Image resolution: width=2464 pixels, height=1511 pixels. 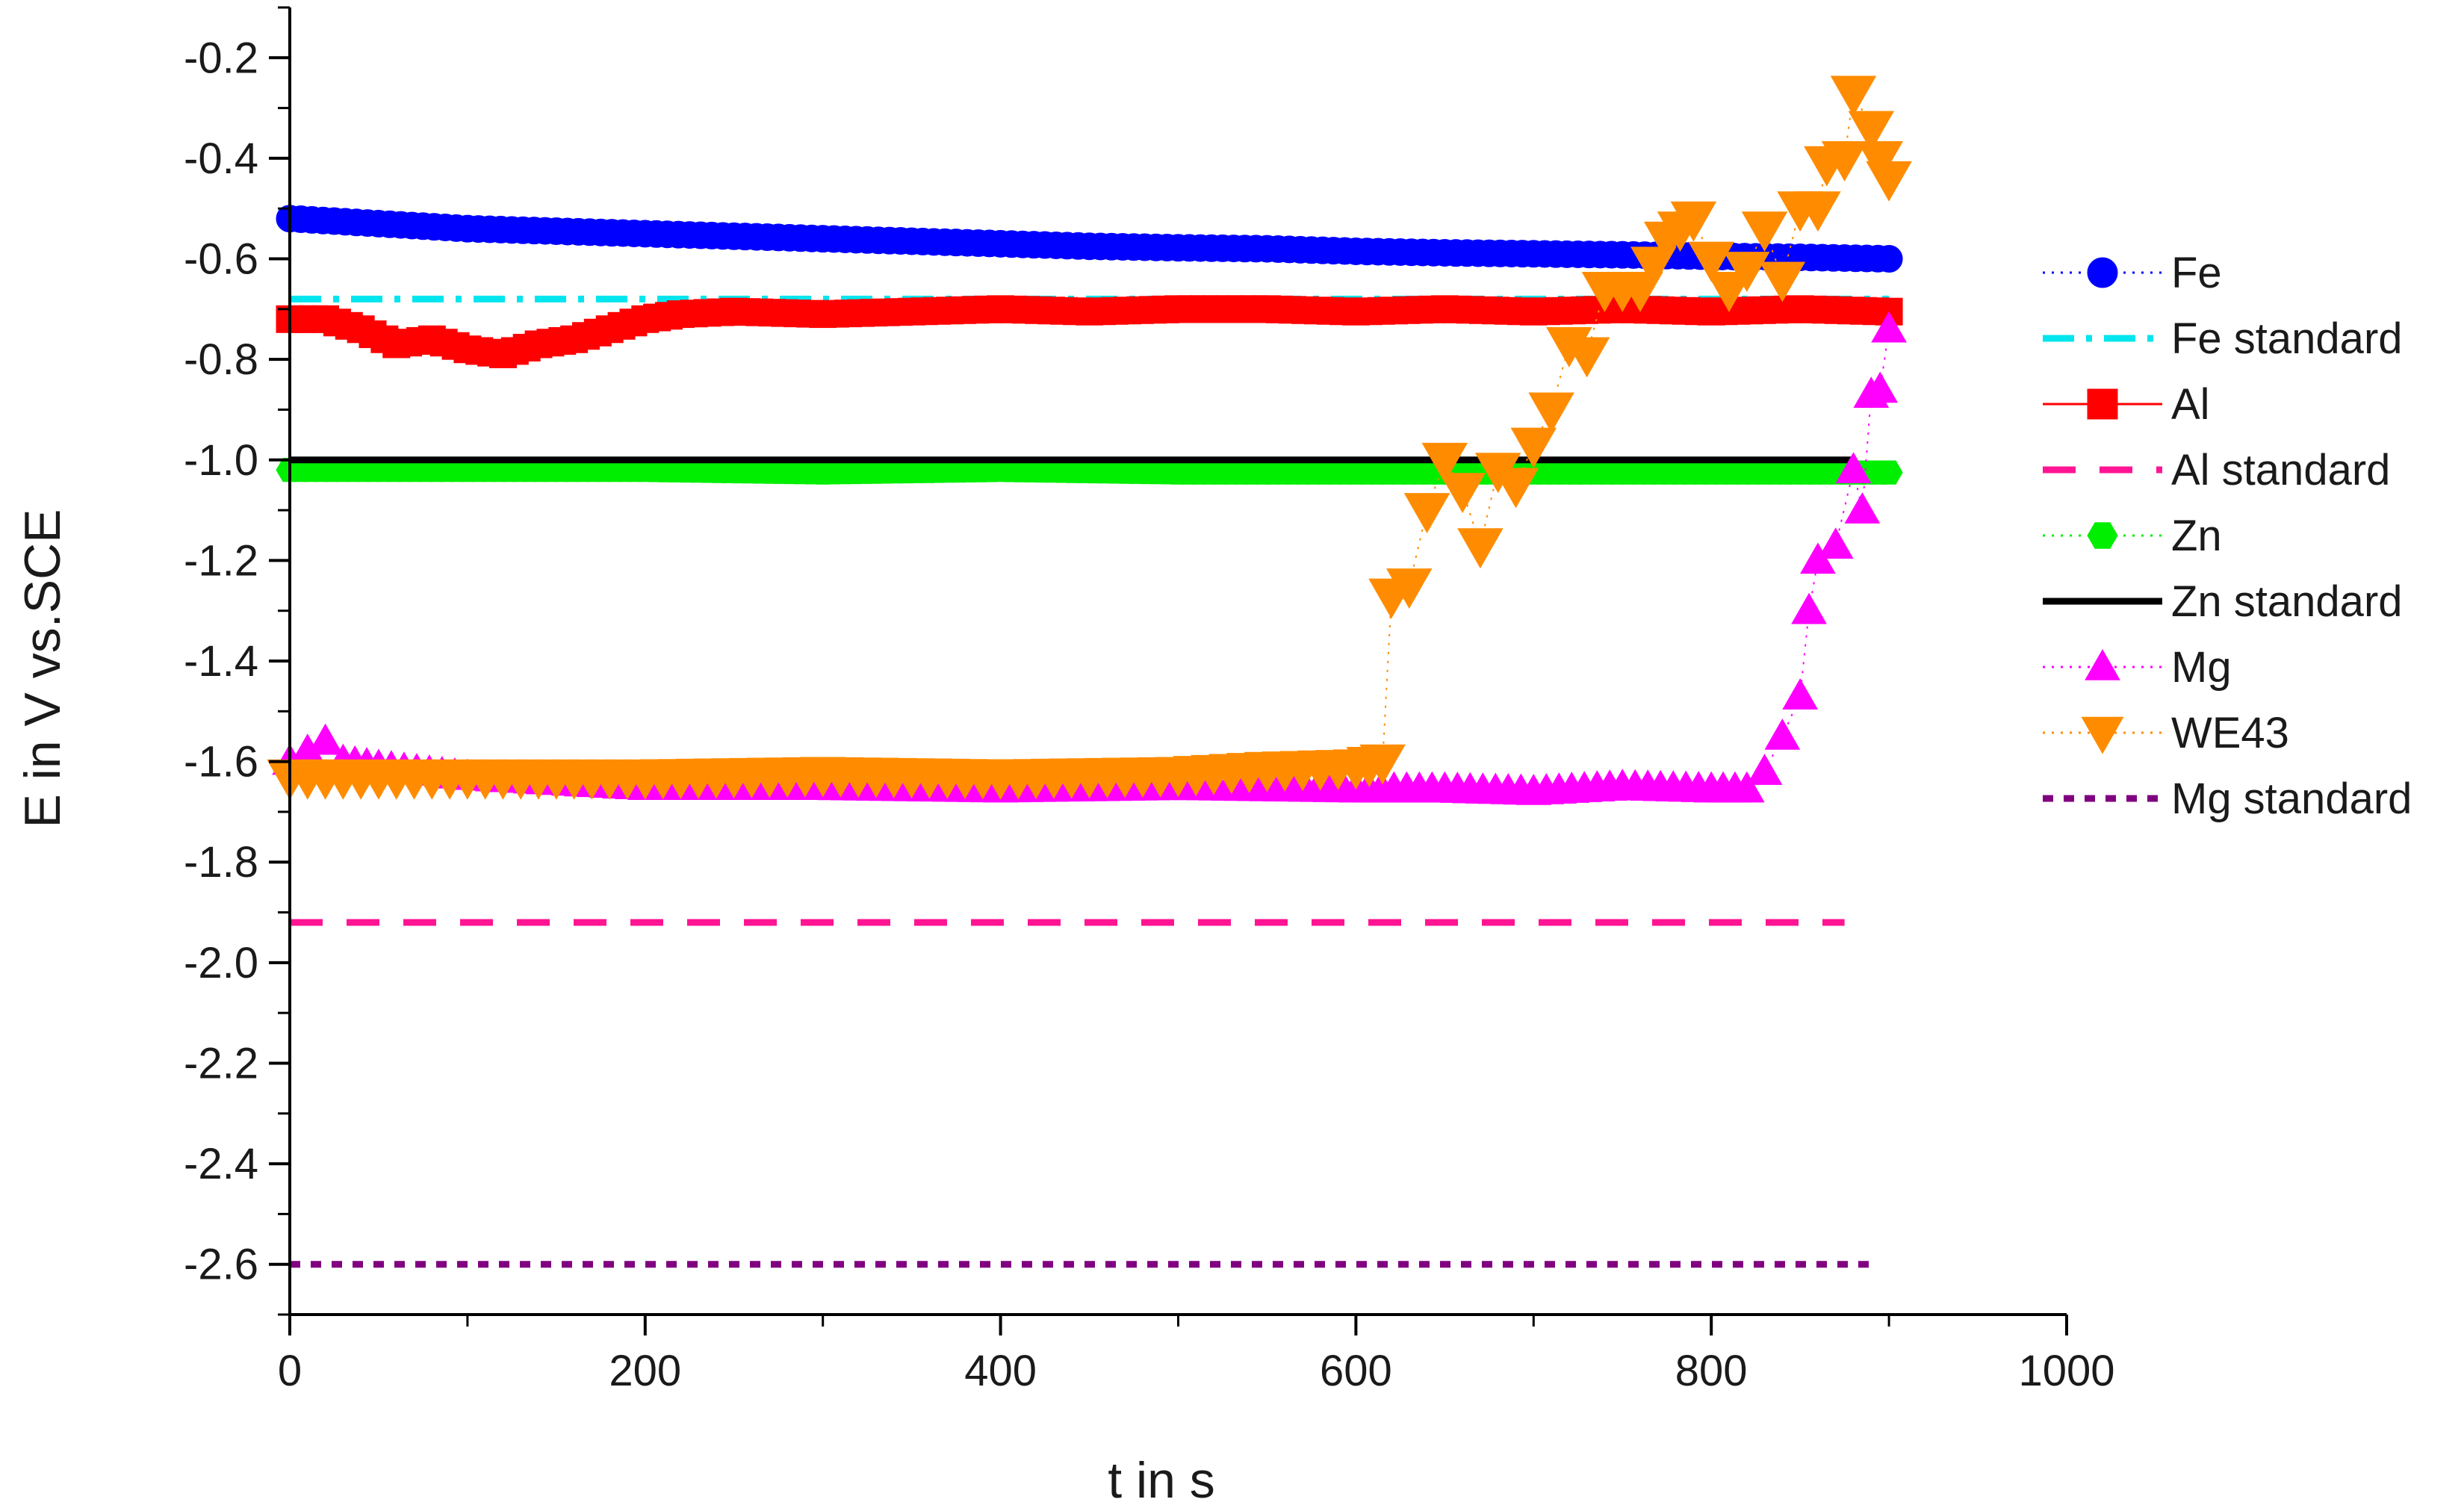 I want to click on x-tick-label: 1000, so click(x=2066, y=1371).